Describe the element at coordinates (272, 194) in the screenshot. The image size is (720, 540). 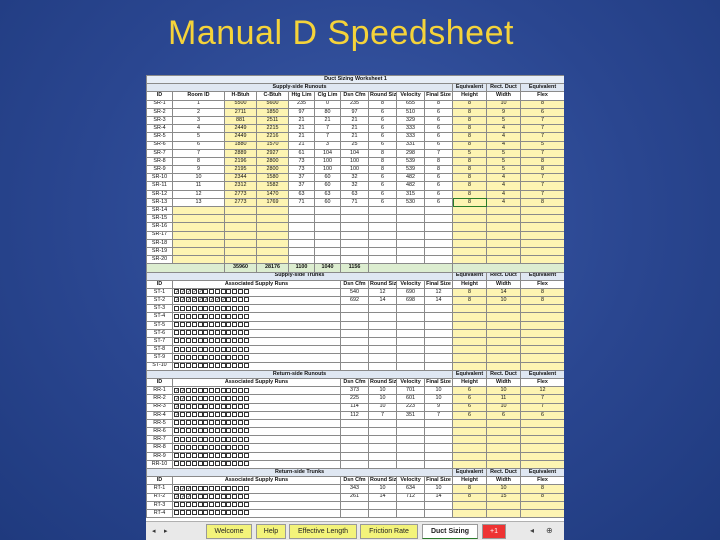
I see `cell: 1470` at that location.